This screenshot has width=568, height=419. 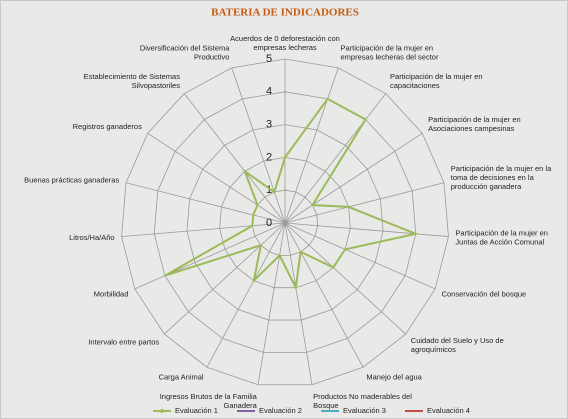 I want to click on category-label: Manejo del agua, so click(x=394, y=377).